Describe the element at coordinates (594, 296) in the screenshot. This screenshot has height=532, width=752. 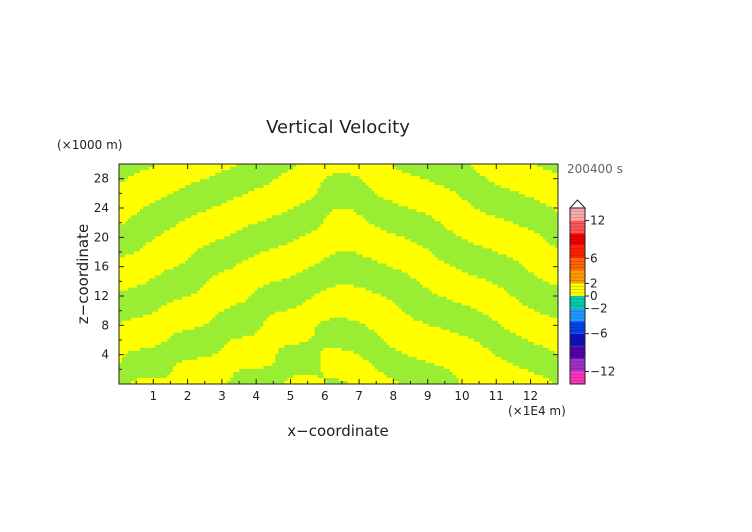
I see `colorbar-tick-label: 0` at that location.